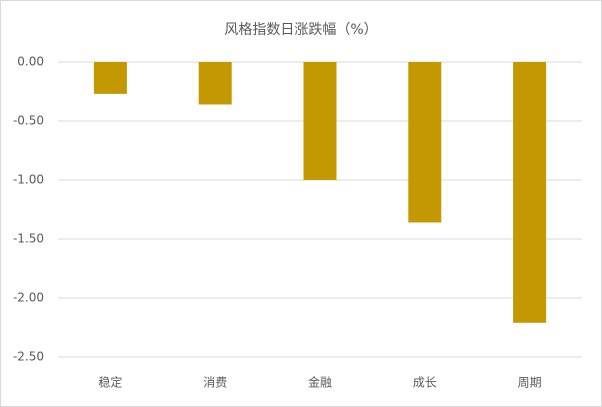  What do you see at coordinates (425, 383) in the screenshot?
I see `x-tick-label: 成长` at bounding box center [425, 383].